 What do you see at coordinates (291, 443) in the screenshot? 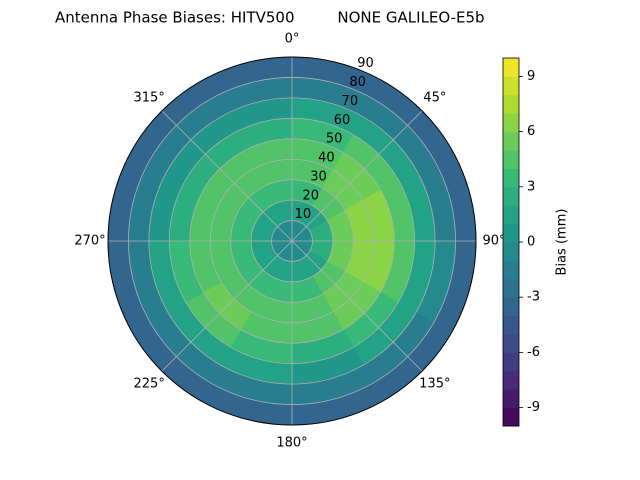
I see `theta-tick-label: 180°` at bounding box center [291, 443].